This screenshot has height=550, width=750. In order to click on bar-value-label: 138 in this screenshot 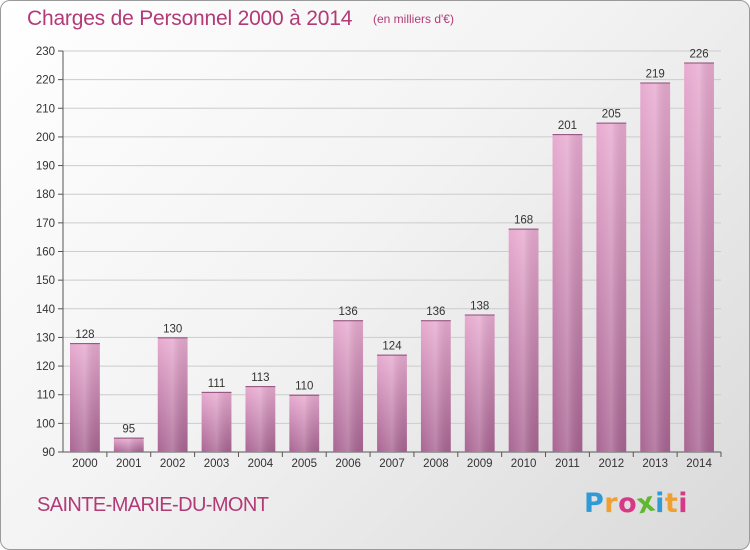, I will do `click(479, 307)`.